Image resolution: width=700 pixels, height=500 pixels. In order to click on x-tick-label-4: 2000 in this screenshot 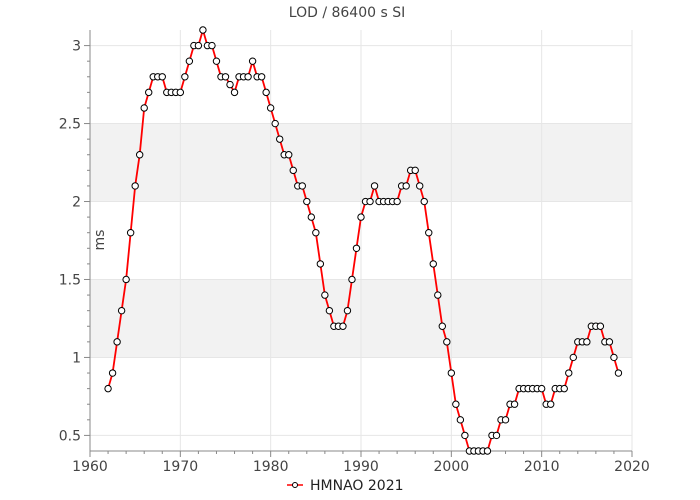, I will do `click(452, 467)`.